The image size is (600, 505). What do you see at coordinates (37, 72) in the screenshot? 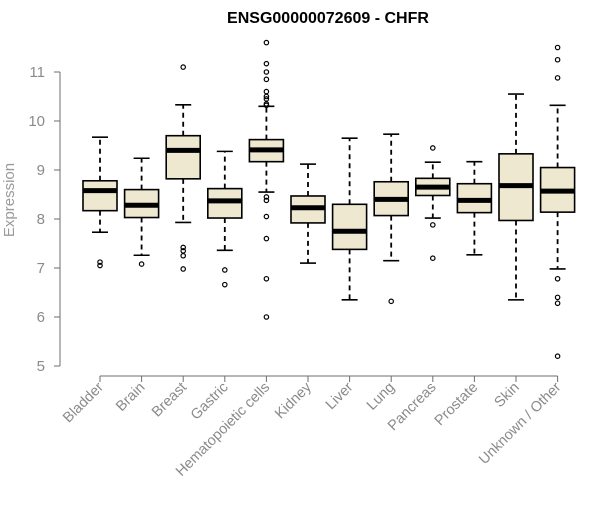
I see `y-tick-label: 11` at bounding box center [37, 72].